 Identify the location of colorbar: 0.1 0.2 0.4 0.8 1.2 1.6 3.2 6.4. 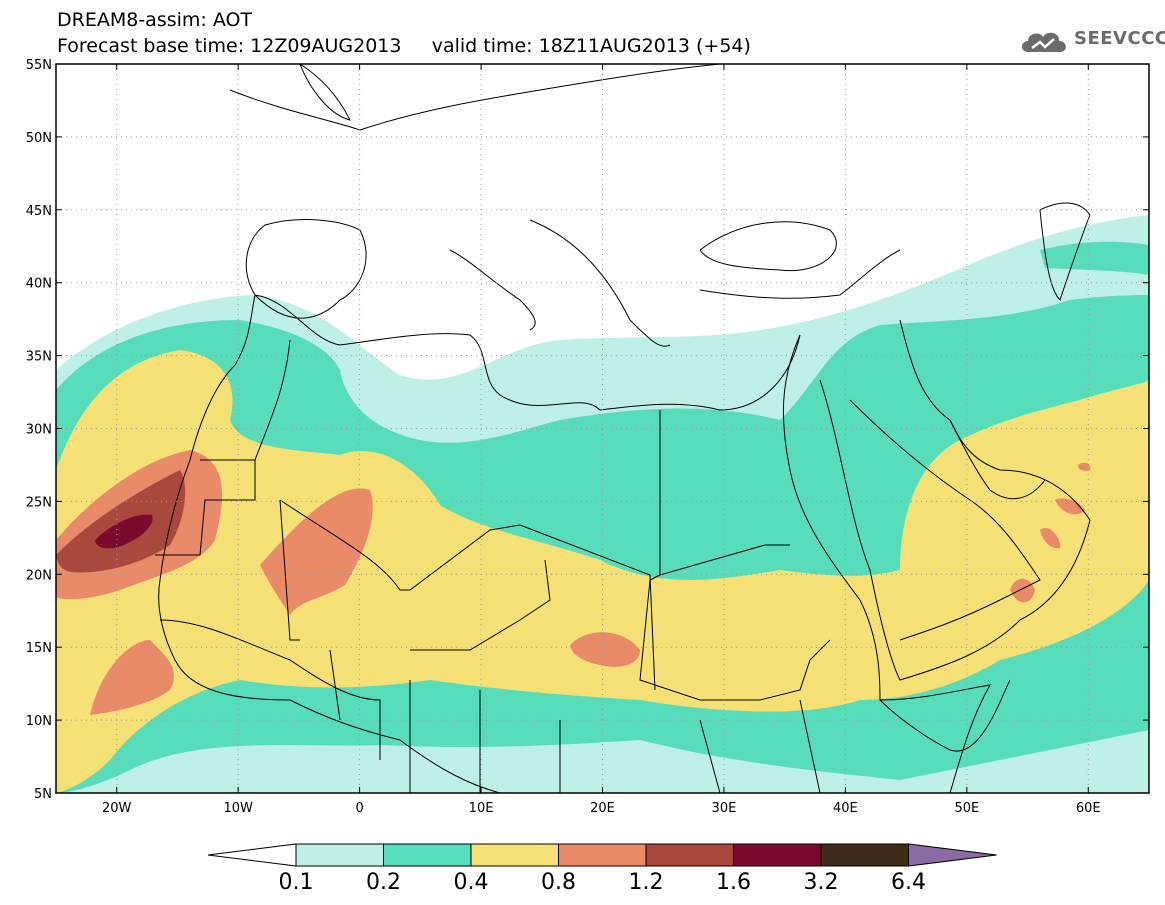
(602, 869).